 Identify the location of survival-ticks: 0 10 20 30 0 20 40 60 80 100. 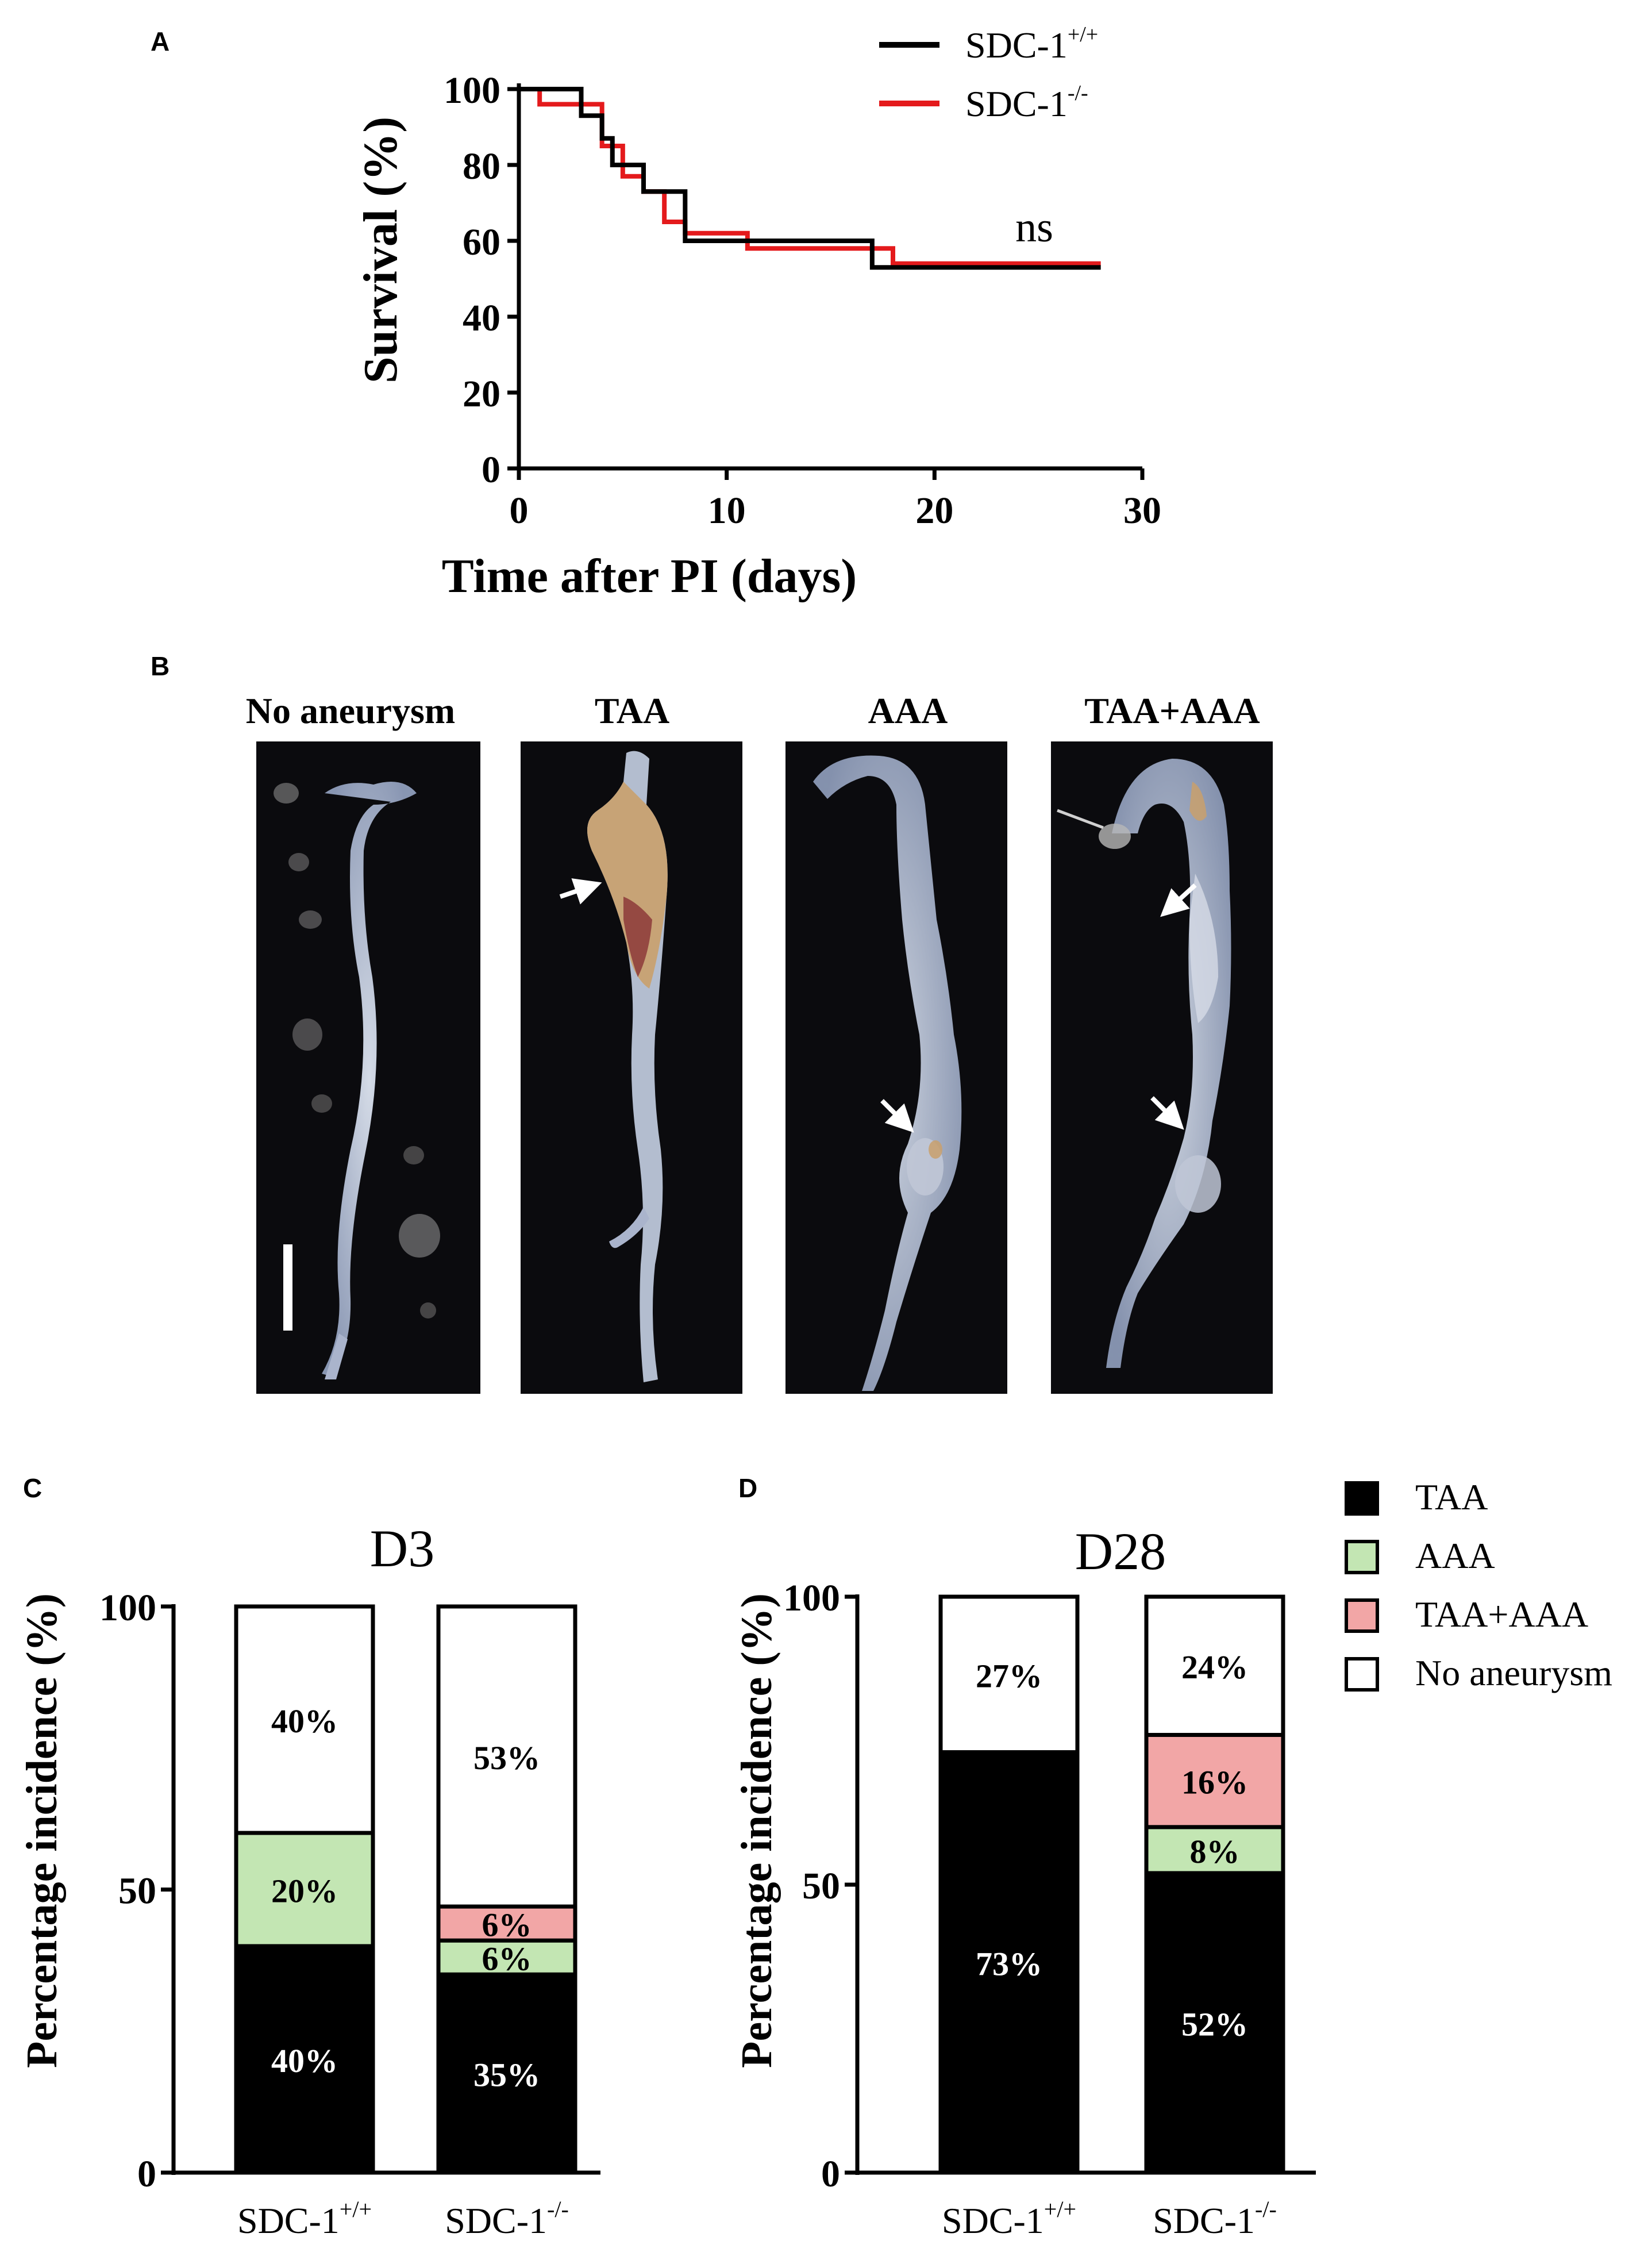
(802, 301).